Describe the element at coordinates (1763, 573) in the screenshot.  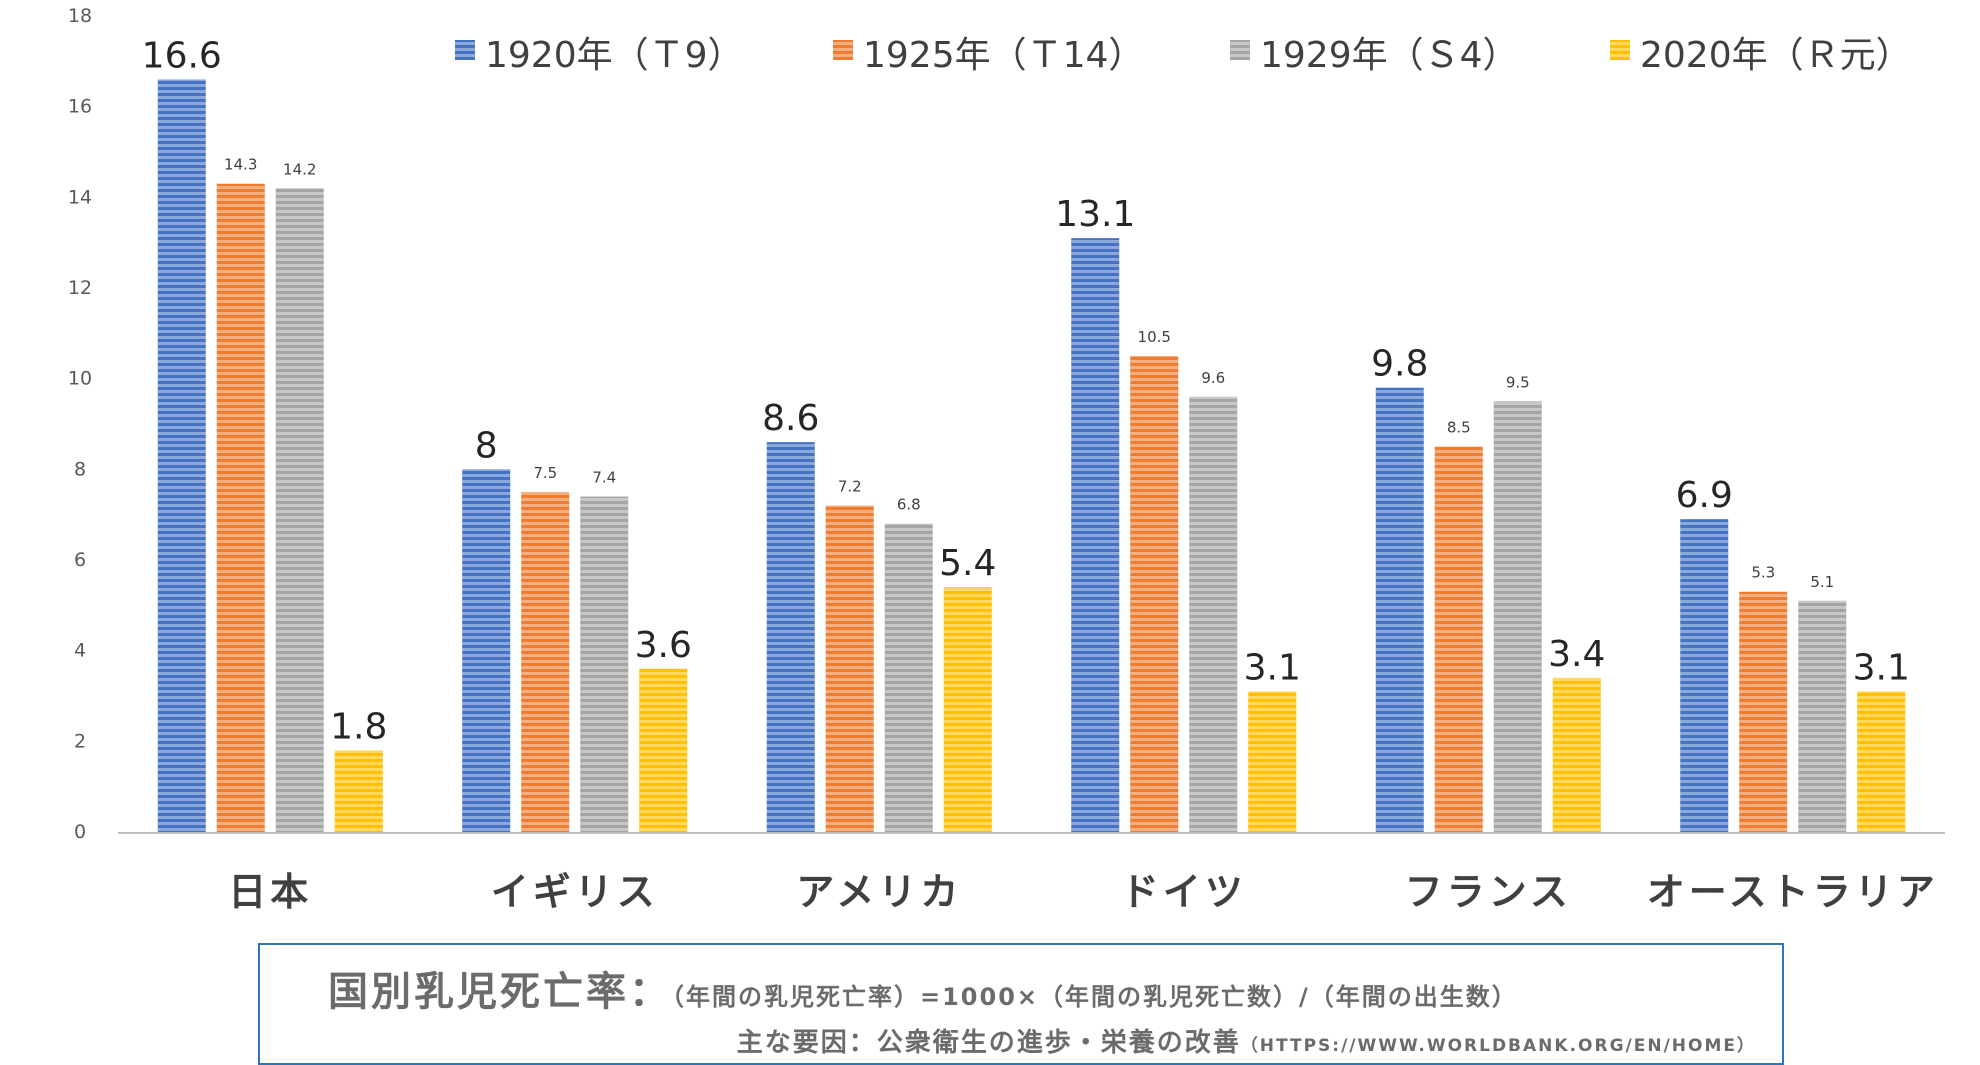
I see `data-label: 5.3` at that location.